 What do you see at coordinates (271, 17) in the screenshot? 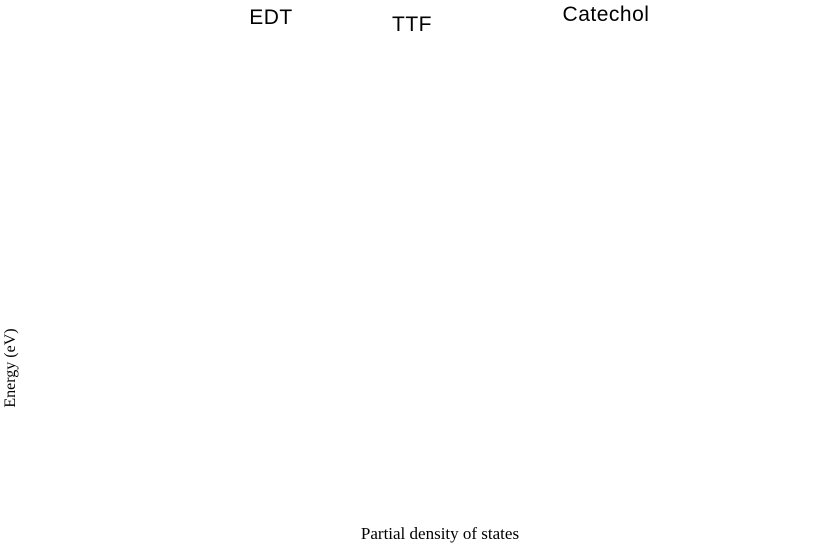
I see `fragment-title-edt: EDT` at bounding box center [271, 17].